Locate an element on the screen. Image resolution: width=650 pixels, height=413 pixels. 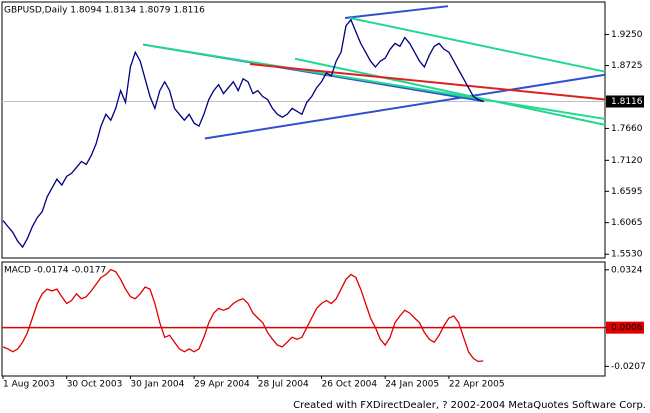
y-tick-label: 1.9250 is located at coordinates (627, 35).